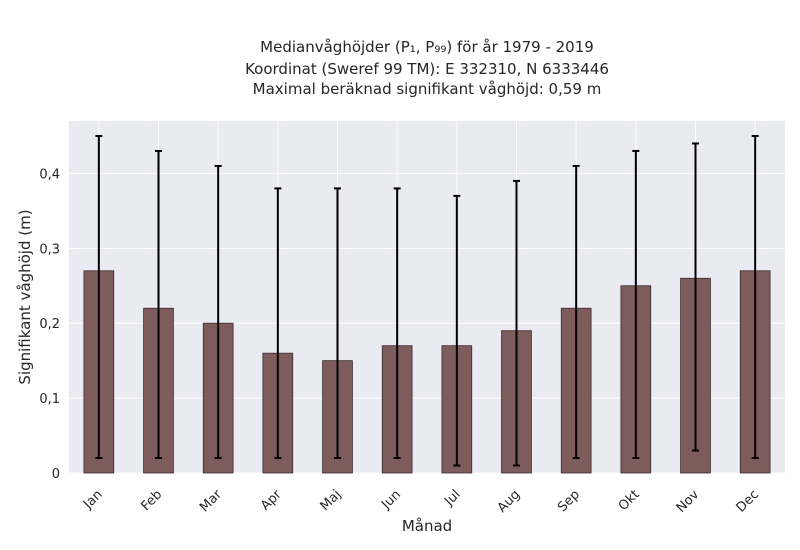 The image size is (800, 550). What do you see at coordinates (576, 312) in the screenshot?
I see `errorbar-sep` at bounding box center [576, 312].